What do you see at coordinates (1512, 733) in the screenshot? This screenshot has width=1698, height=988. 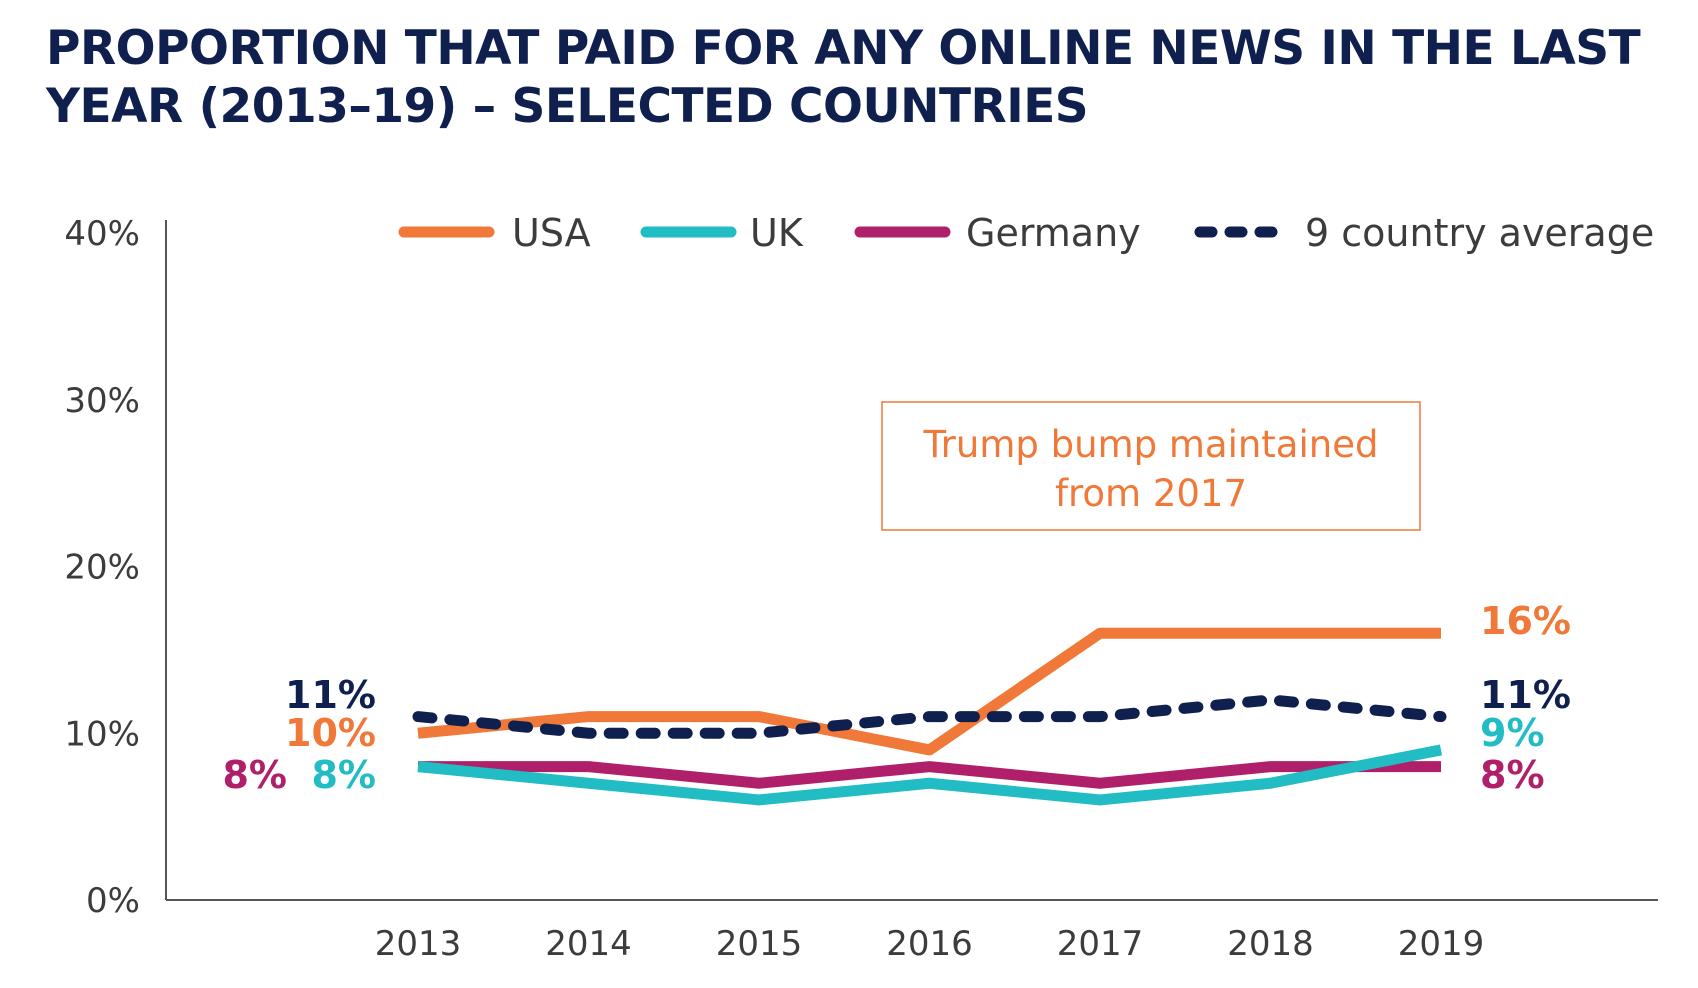 I see `end-label: 9%` at bounding box center [1512, 733].